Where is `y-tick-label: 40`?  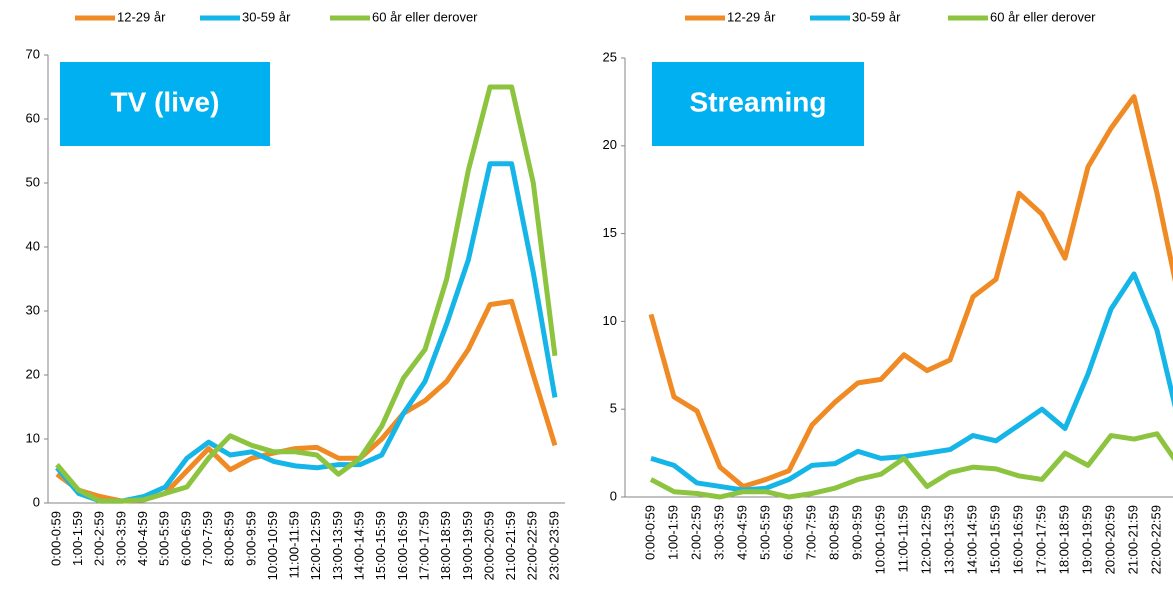
y-tick-label: 40 is located at coordinates (33, 245).